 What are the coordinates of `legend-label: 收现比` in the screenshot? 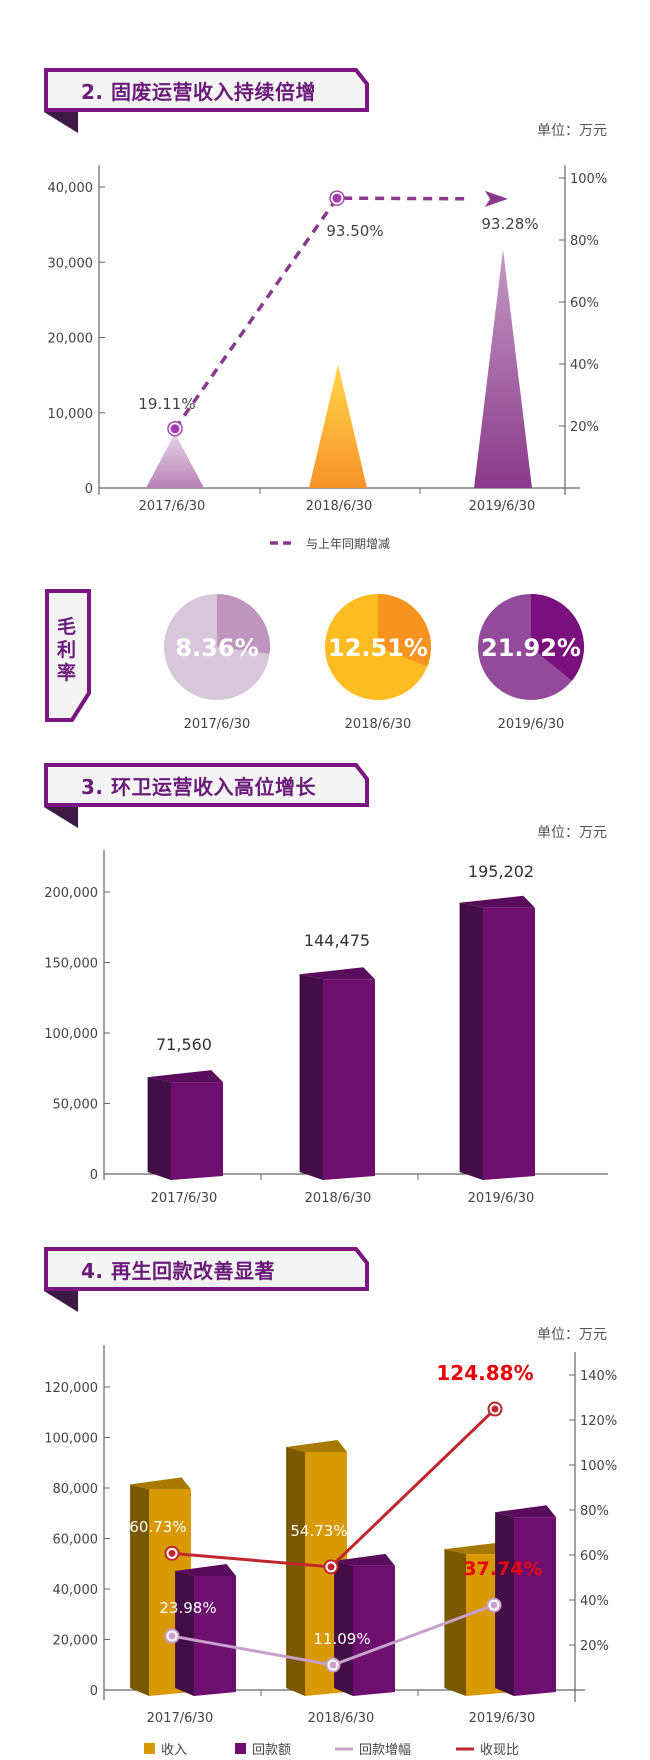 It's located at (499, 1750).